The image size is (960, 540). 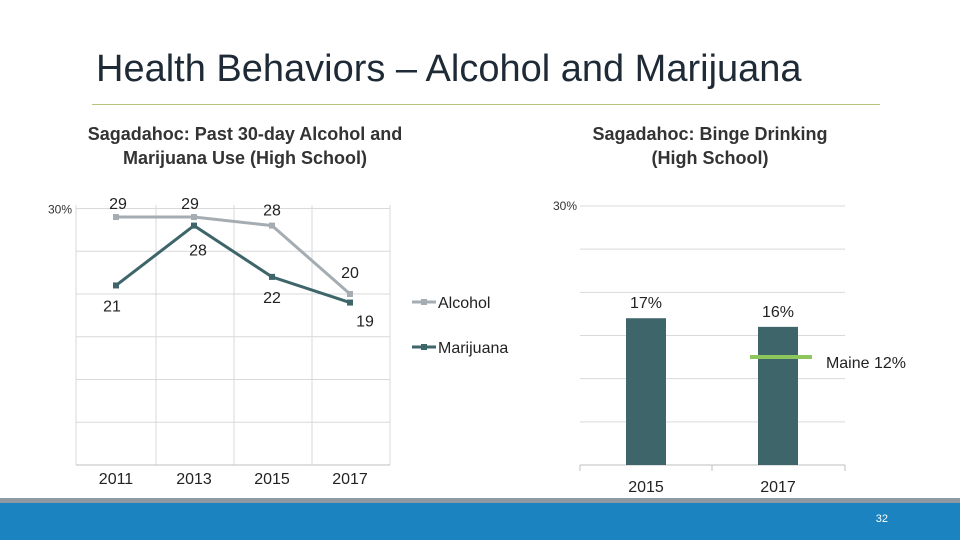 What do you see at coordinates (198, 251) in the screenshot?
I see `marijuana-label-2013: 28` at bounding box center [198, 251].